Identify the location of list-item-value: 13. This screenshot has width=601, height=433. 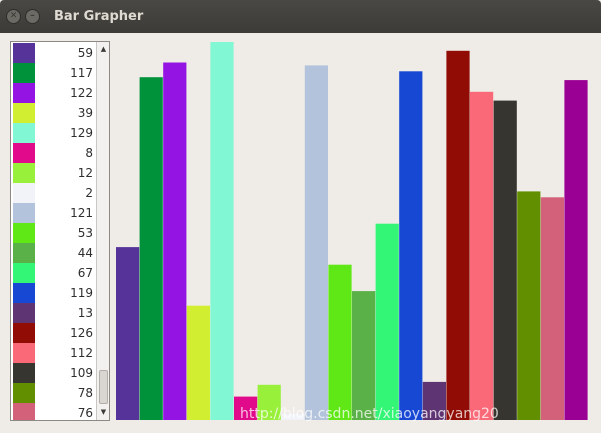
(85, 313).